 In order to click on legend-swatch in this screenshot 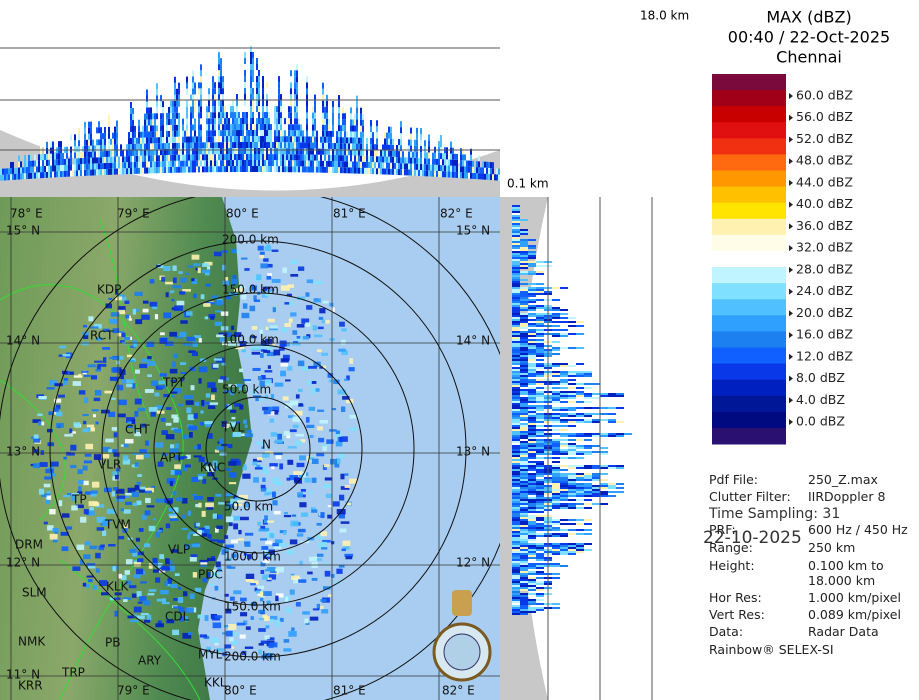, I will do `click(749, 195)`.